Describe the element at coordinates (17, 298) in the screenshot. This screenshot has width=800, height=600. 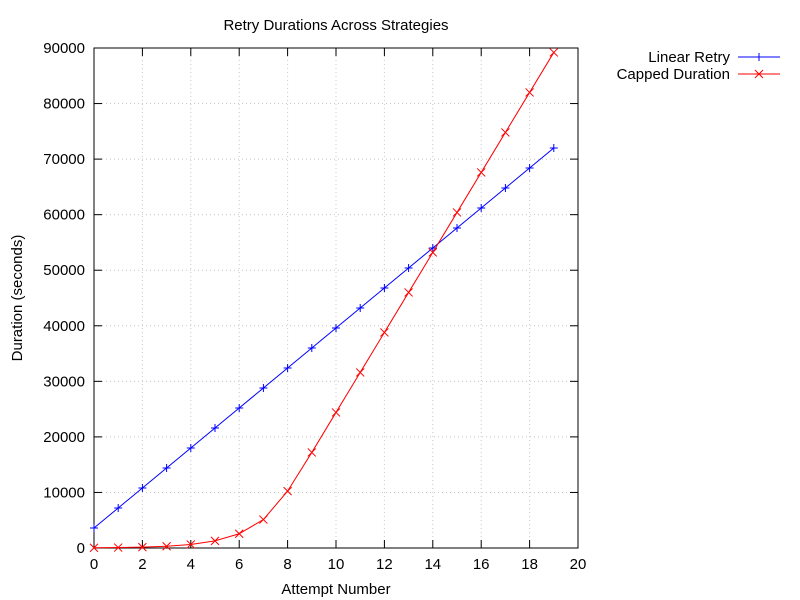
I see `y-axis-title: Duration (seconds)` at that location.